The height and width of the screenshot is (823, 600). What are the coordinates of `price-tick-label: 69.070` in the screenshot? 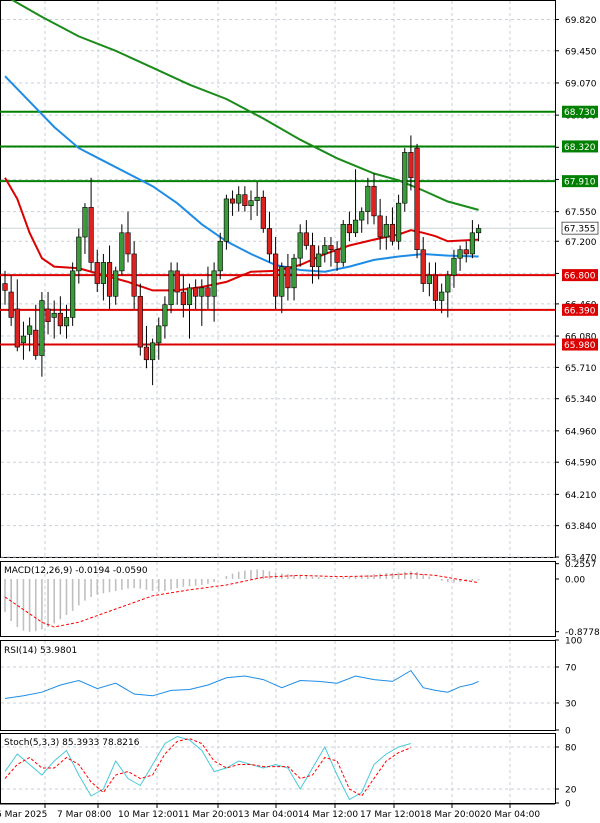 It's located at (581, 84).